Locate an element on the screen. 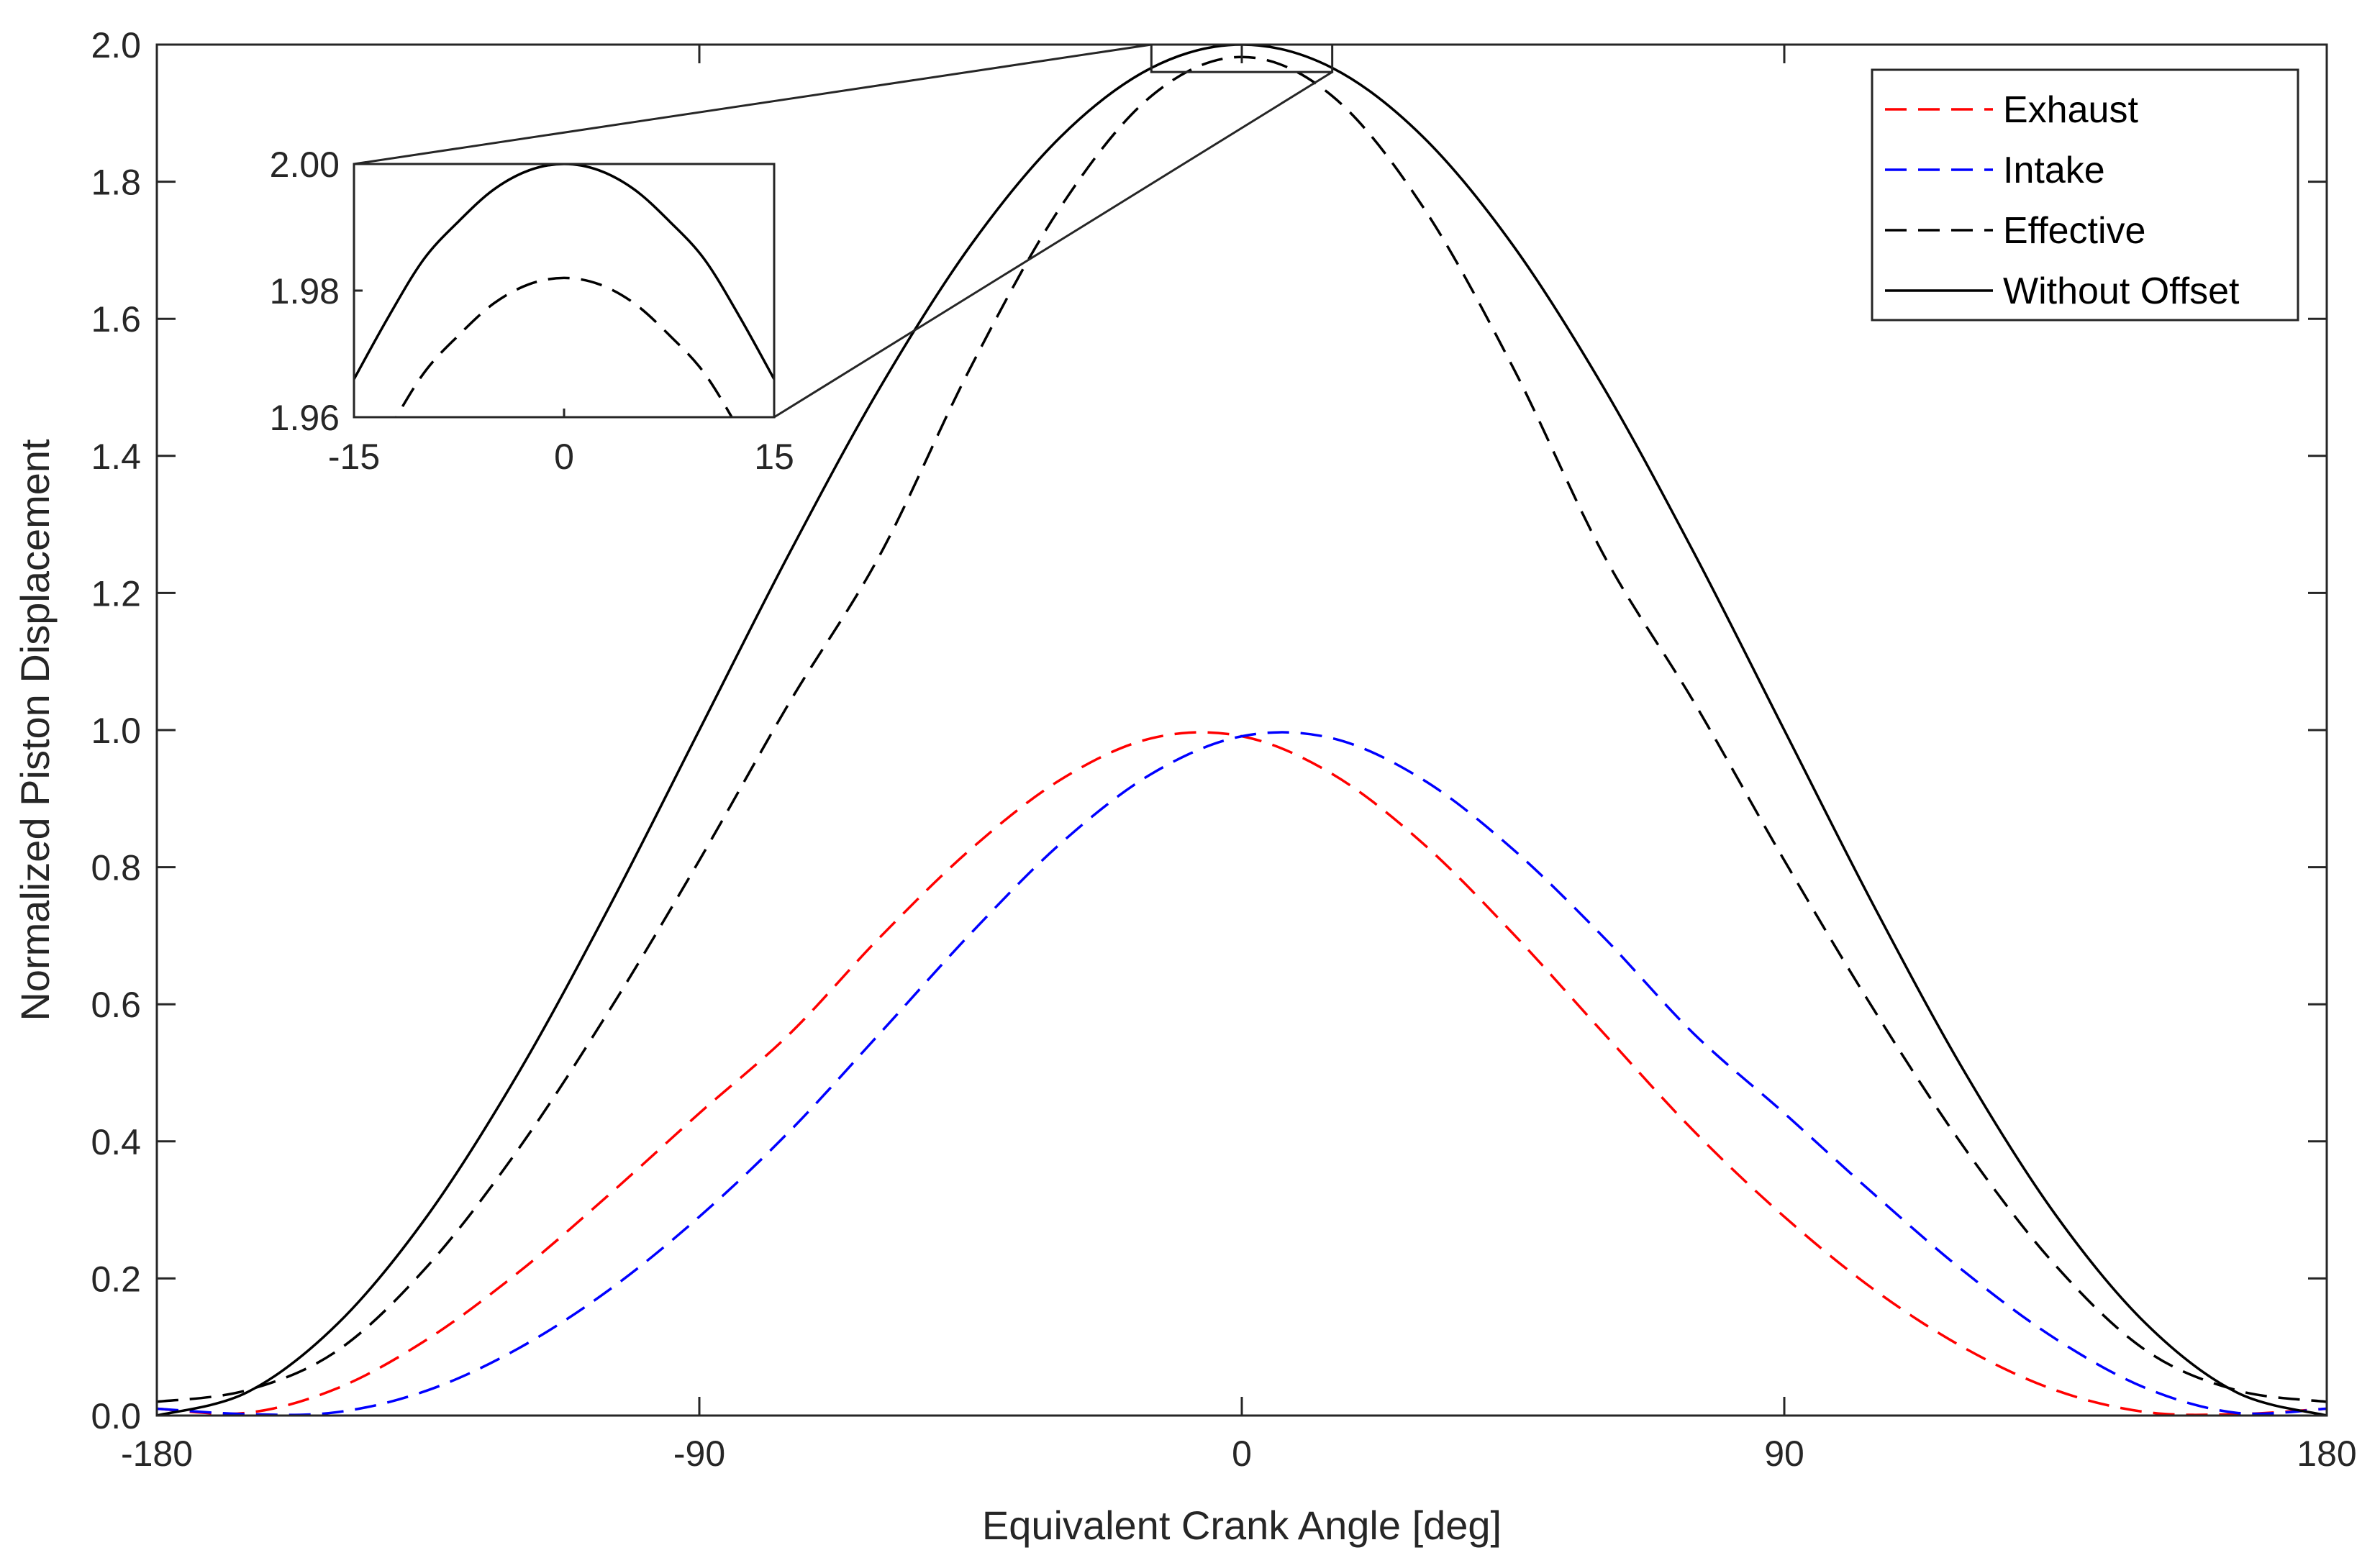 The height and width of the screenshot is (1563, 2380). inset-series-line-effective is located at coordinates (564, 346).